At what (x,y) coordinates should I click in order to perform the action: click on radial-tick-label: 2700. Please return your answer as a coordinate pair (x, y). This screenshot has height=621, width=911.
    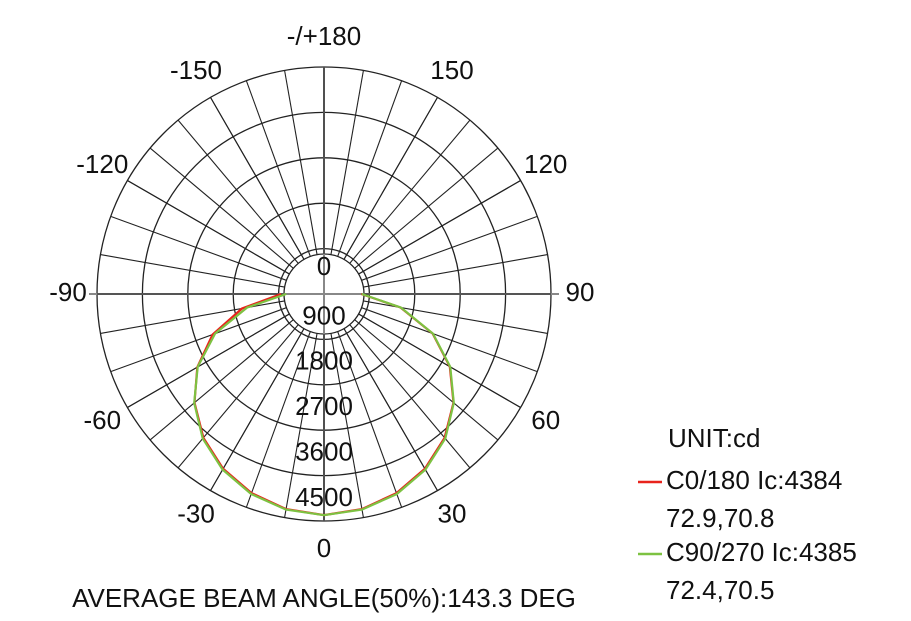
    Looking at the image, I should click on (324, 406).